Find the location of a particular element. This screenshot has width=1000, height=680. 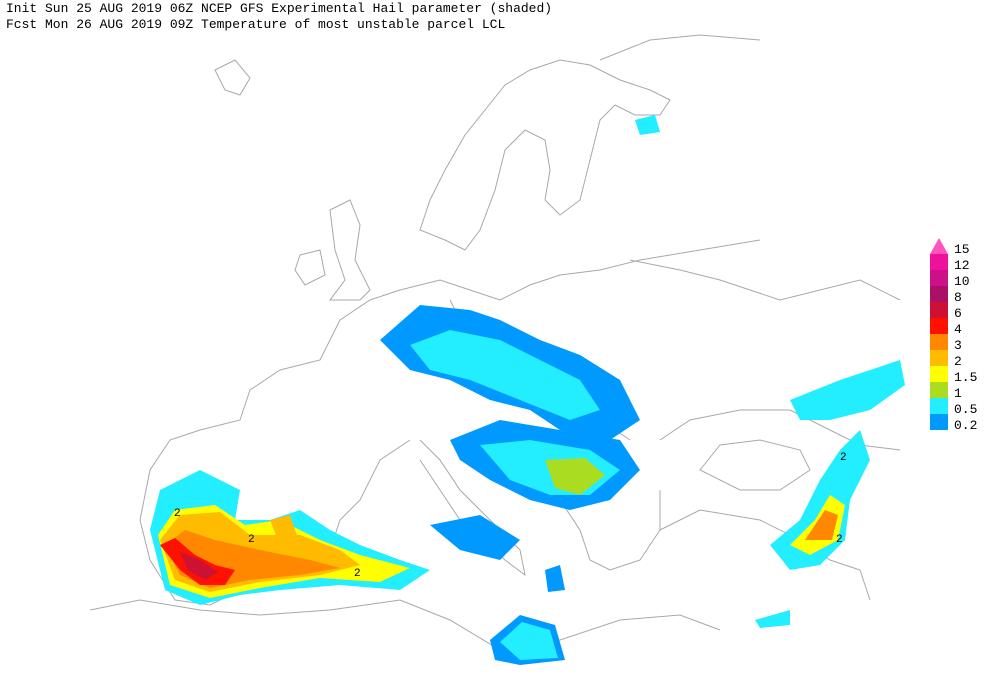

legend-label: 6 is located at coordinates (958, 313).